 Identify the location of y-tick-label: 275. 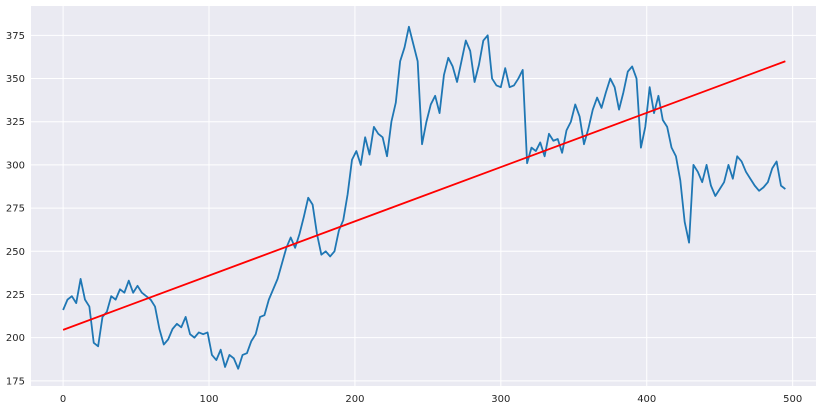
(15, 209).